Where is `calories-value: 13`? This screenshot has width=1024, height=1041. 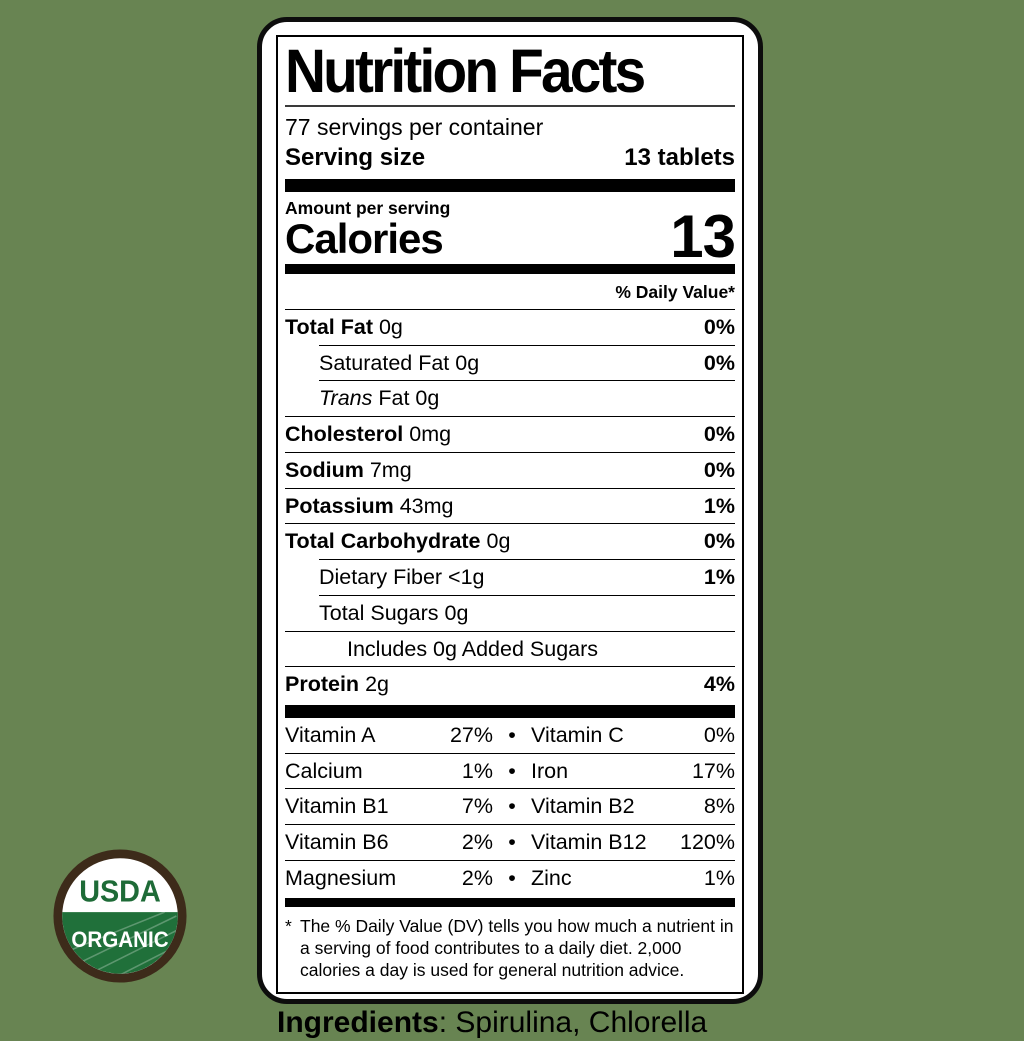
calories-value: 13 is located at coordinates (703, 236).